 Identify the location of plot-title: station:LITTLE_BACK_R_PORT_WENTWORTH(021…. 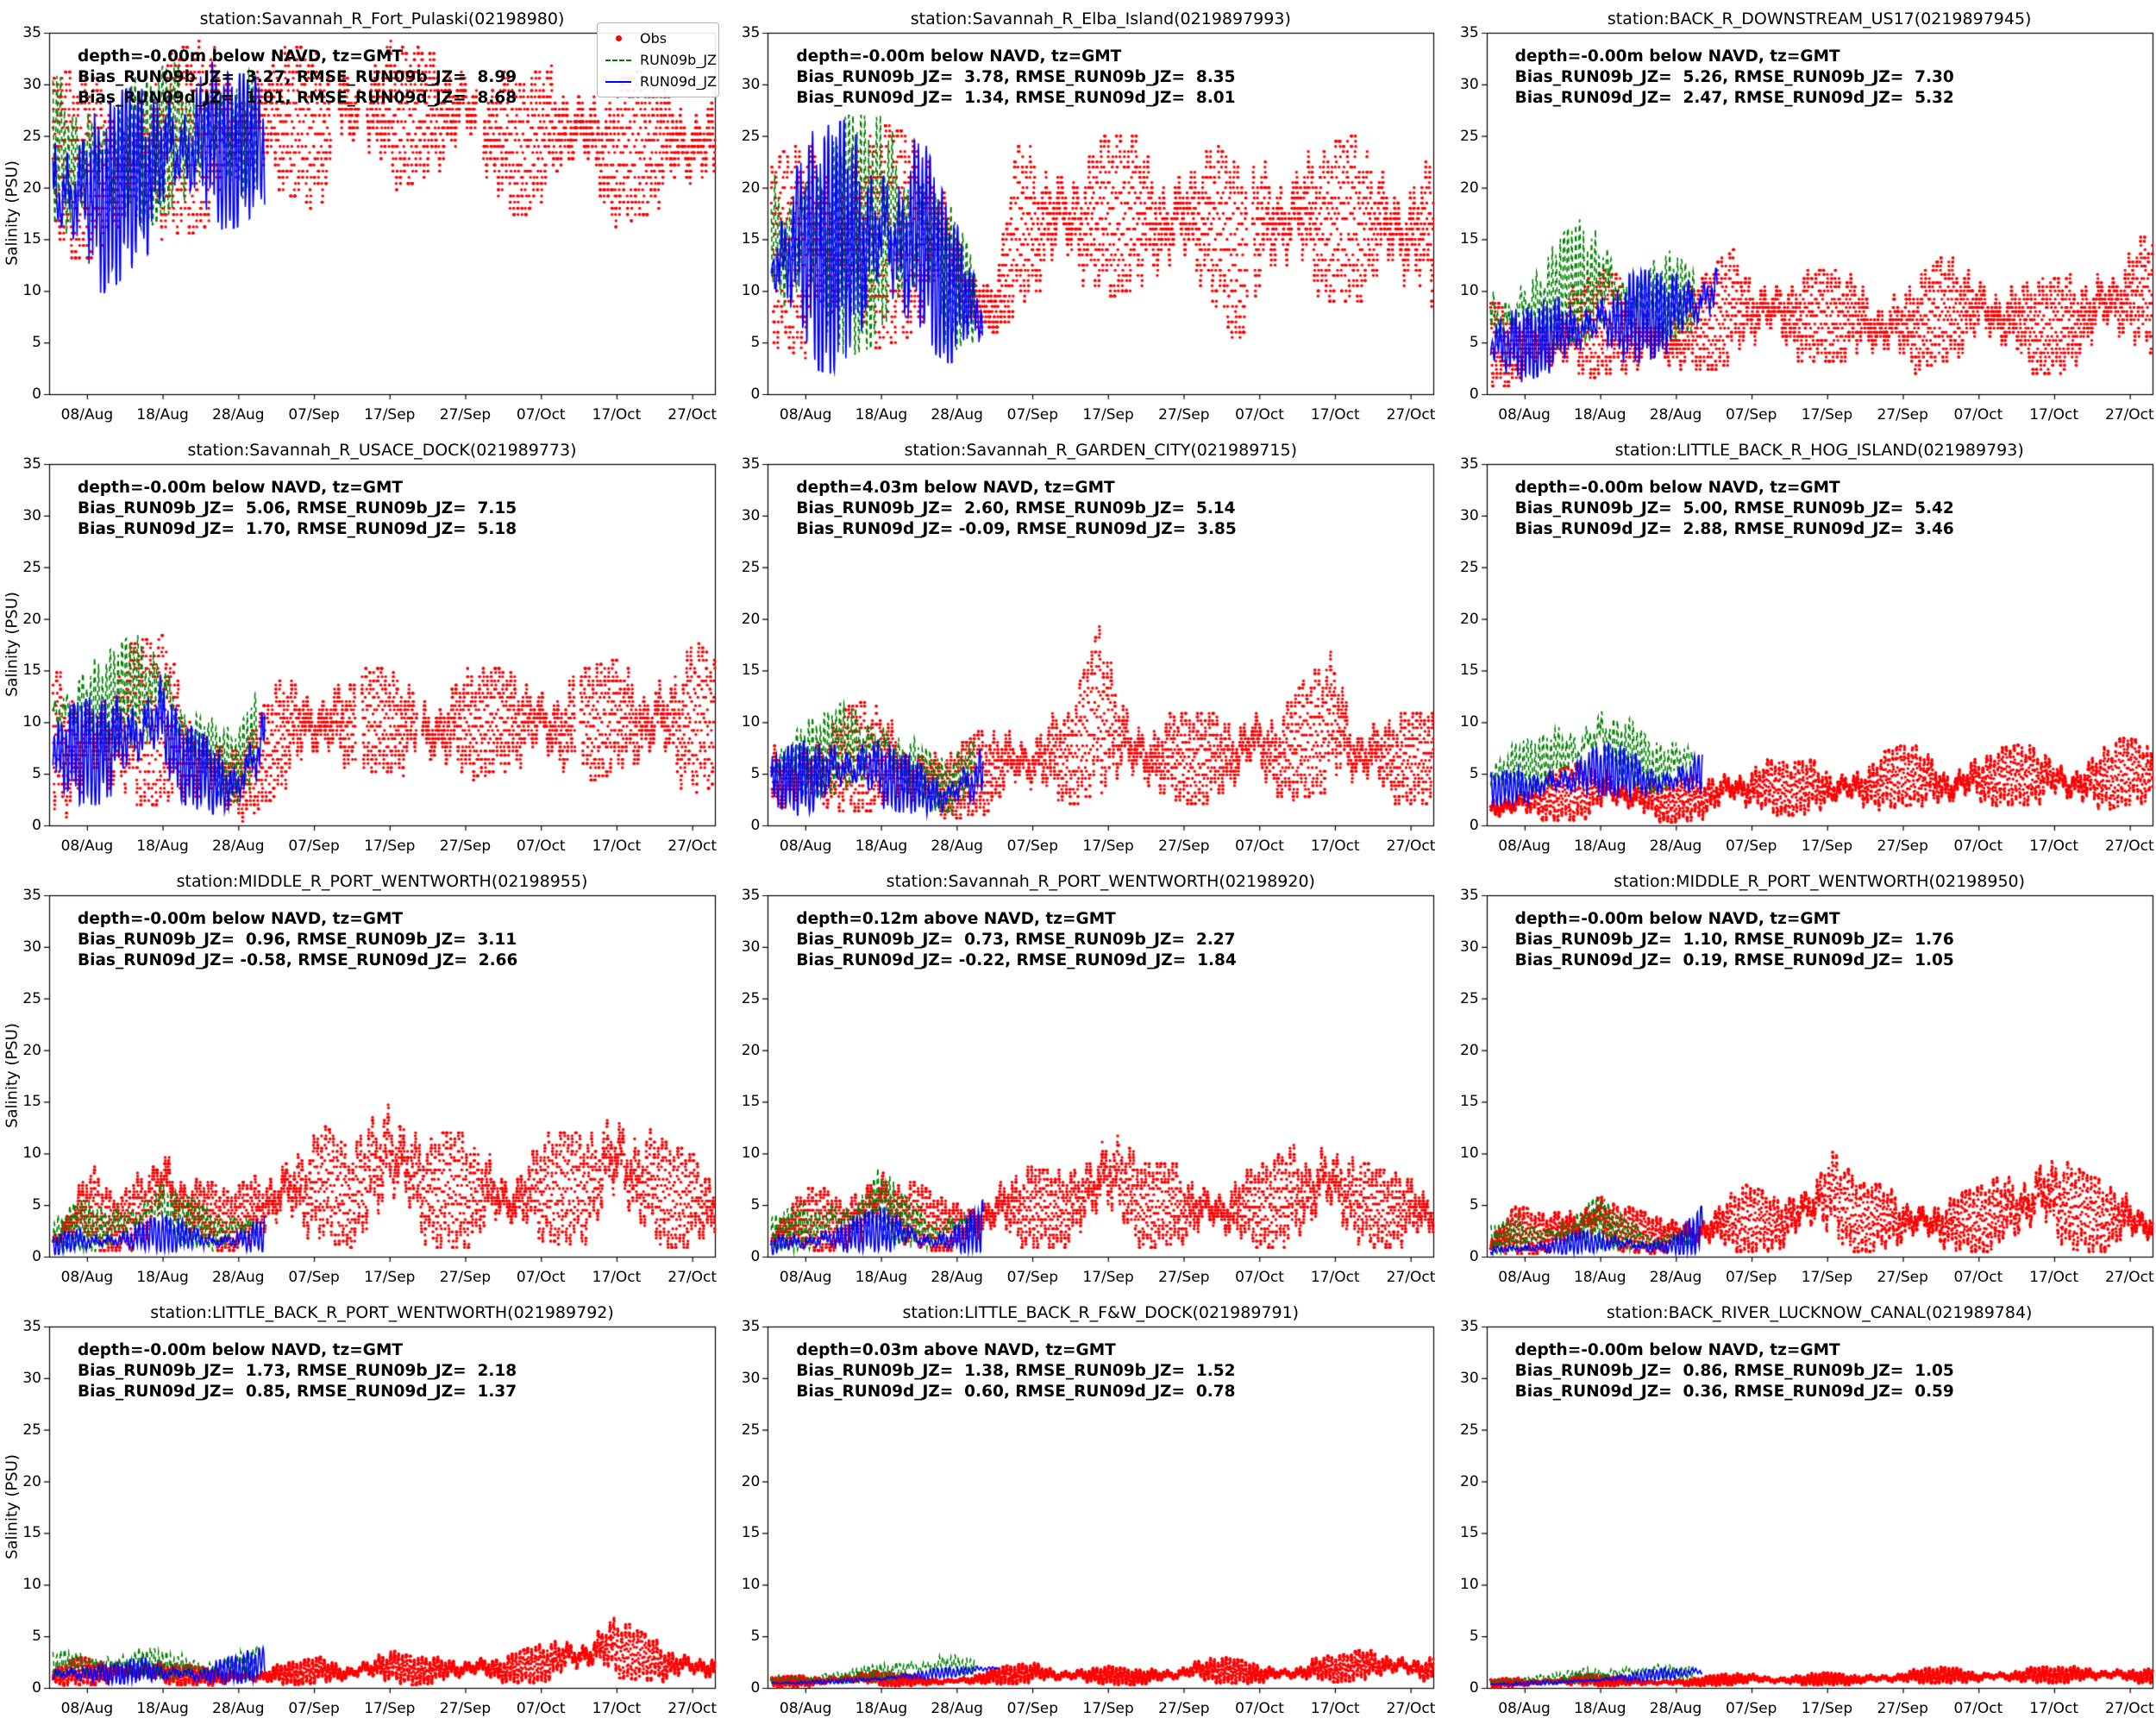
(382, 1313).